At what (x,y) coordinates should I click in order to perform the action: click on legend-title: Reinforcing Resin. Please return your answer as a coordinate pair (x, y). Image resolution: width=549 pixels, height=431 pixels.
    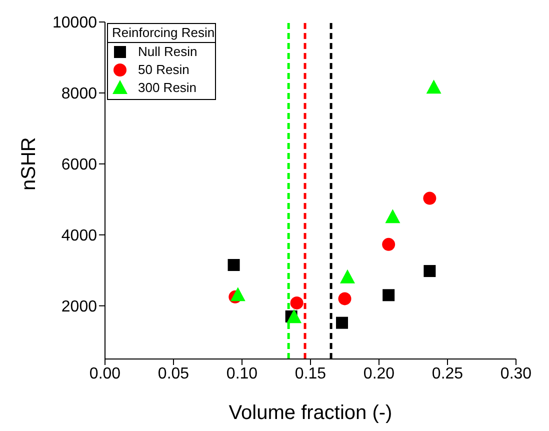
    Looking at the image, I should click on (161, 33).